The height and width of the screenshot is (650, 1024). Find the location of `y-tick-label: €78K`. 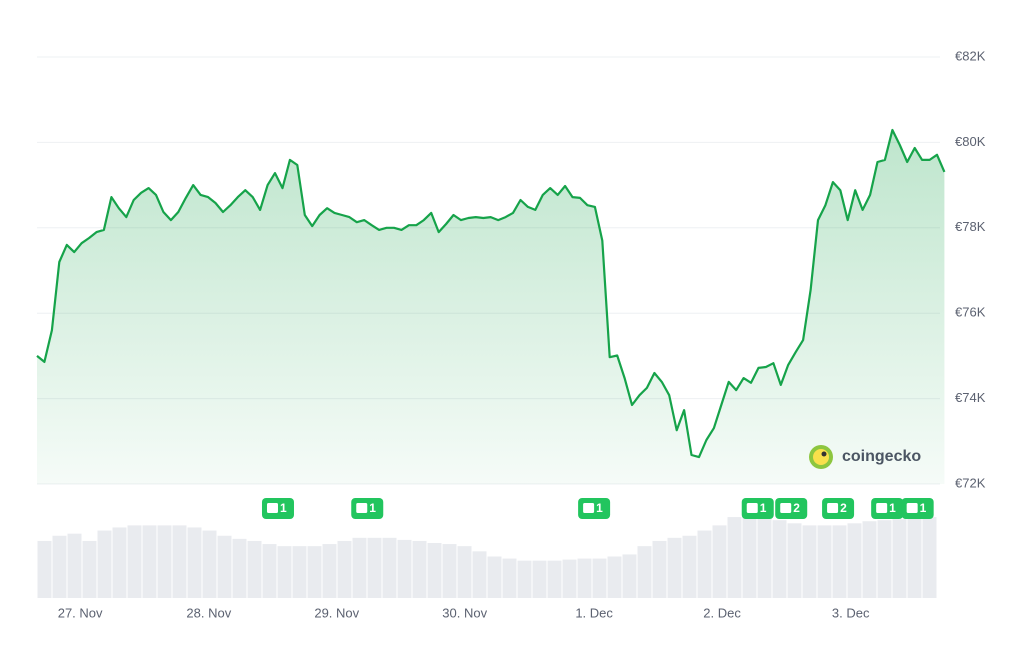

y-tick-label: €78K is located at coordinates (970, 226).